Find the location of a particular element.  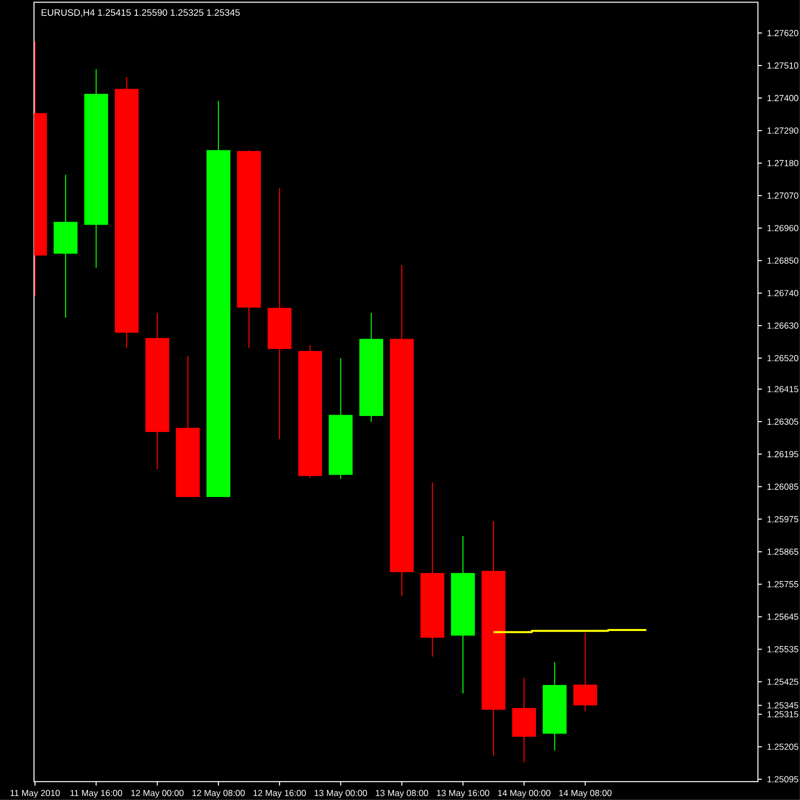

y-tick-label: 1.26415 is located at coordinates (783, 389).